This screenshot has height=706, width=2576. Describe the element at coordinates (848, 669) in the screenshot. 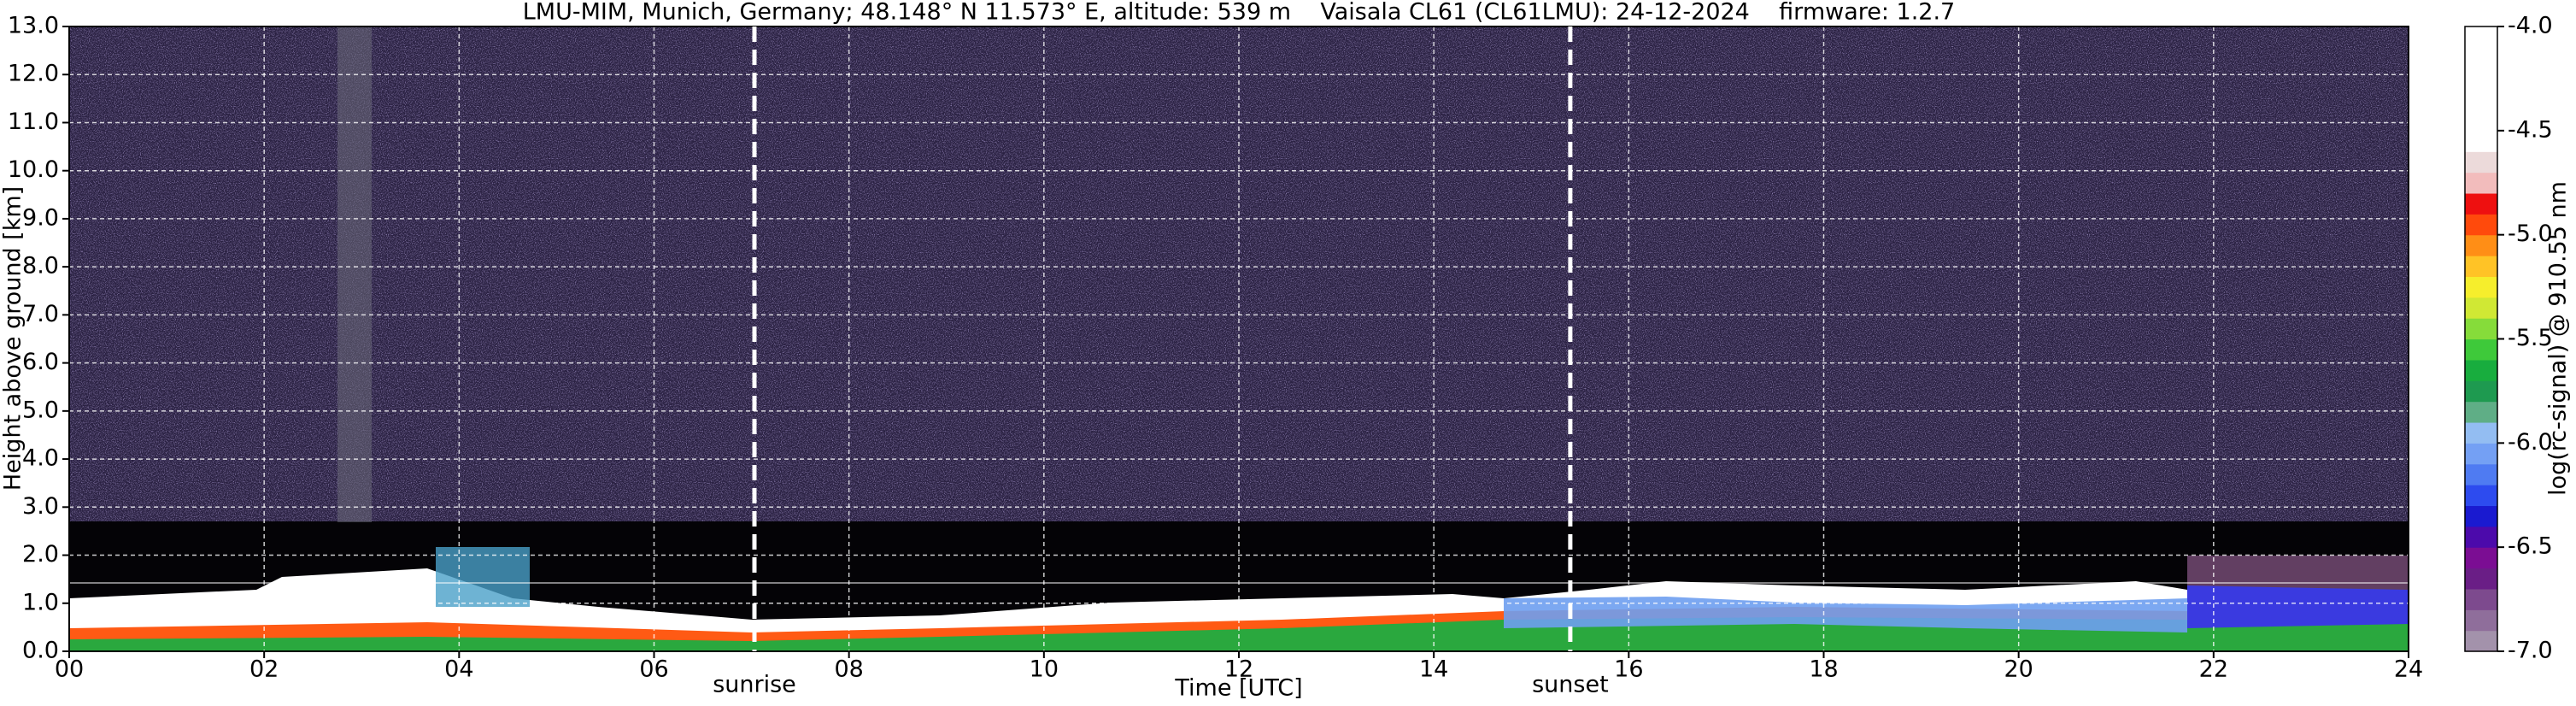

I see `x-tick-label: 08` at that location.